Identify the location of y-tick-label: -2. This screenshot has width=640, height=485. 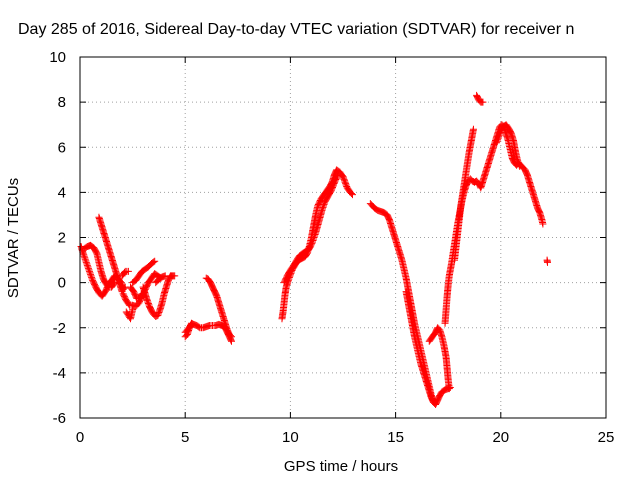
(59, 328).